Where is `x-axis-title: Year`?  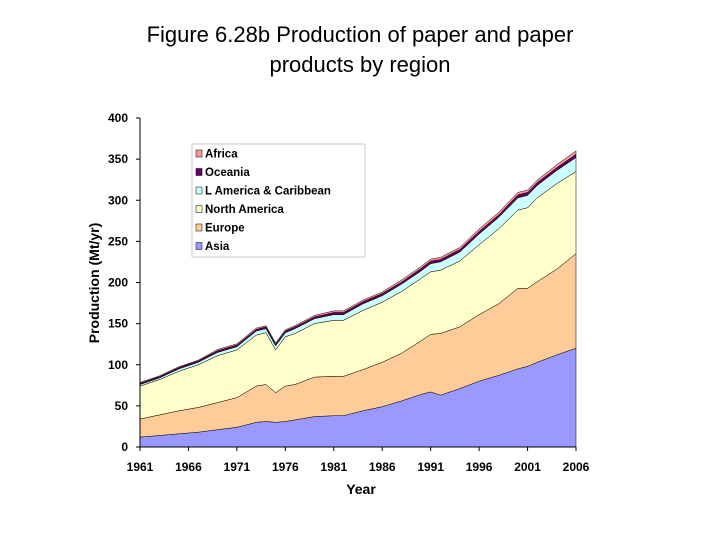
x-axis-title: Year is located at coordinates (361, 489).